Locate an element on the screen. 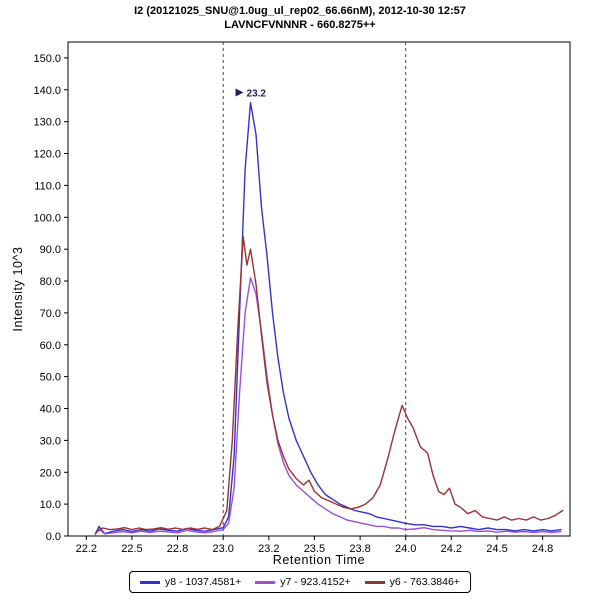 This screenshot has width=600, height=600. y-tick-label: 110.0 is located at coordinates (47, 186).